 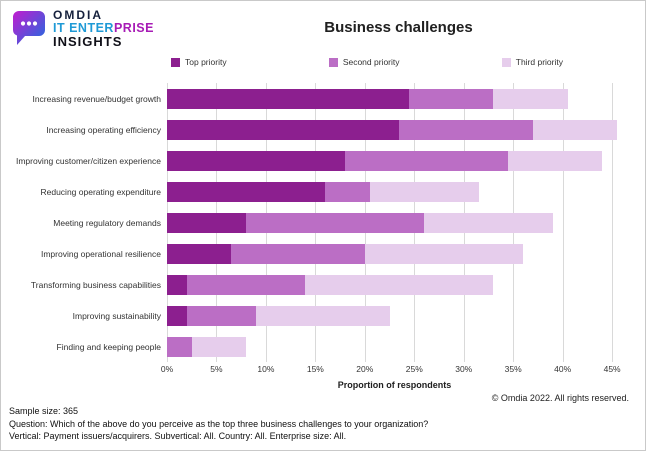 What do you see at coordinates (315, 369) in the screenshot?
I see `x-tick-label: 15%` at bounding box center [315, 369].